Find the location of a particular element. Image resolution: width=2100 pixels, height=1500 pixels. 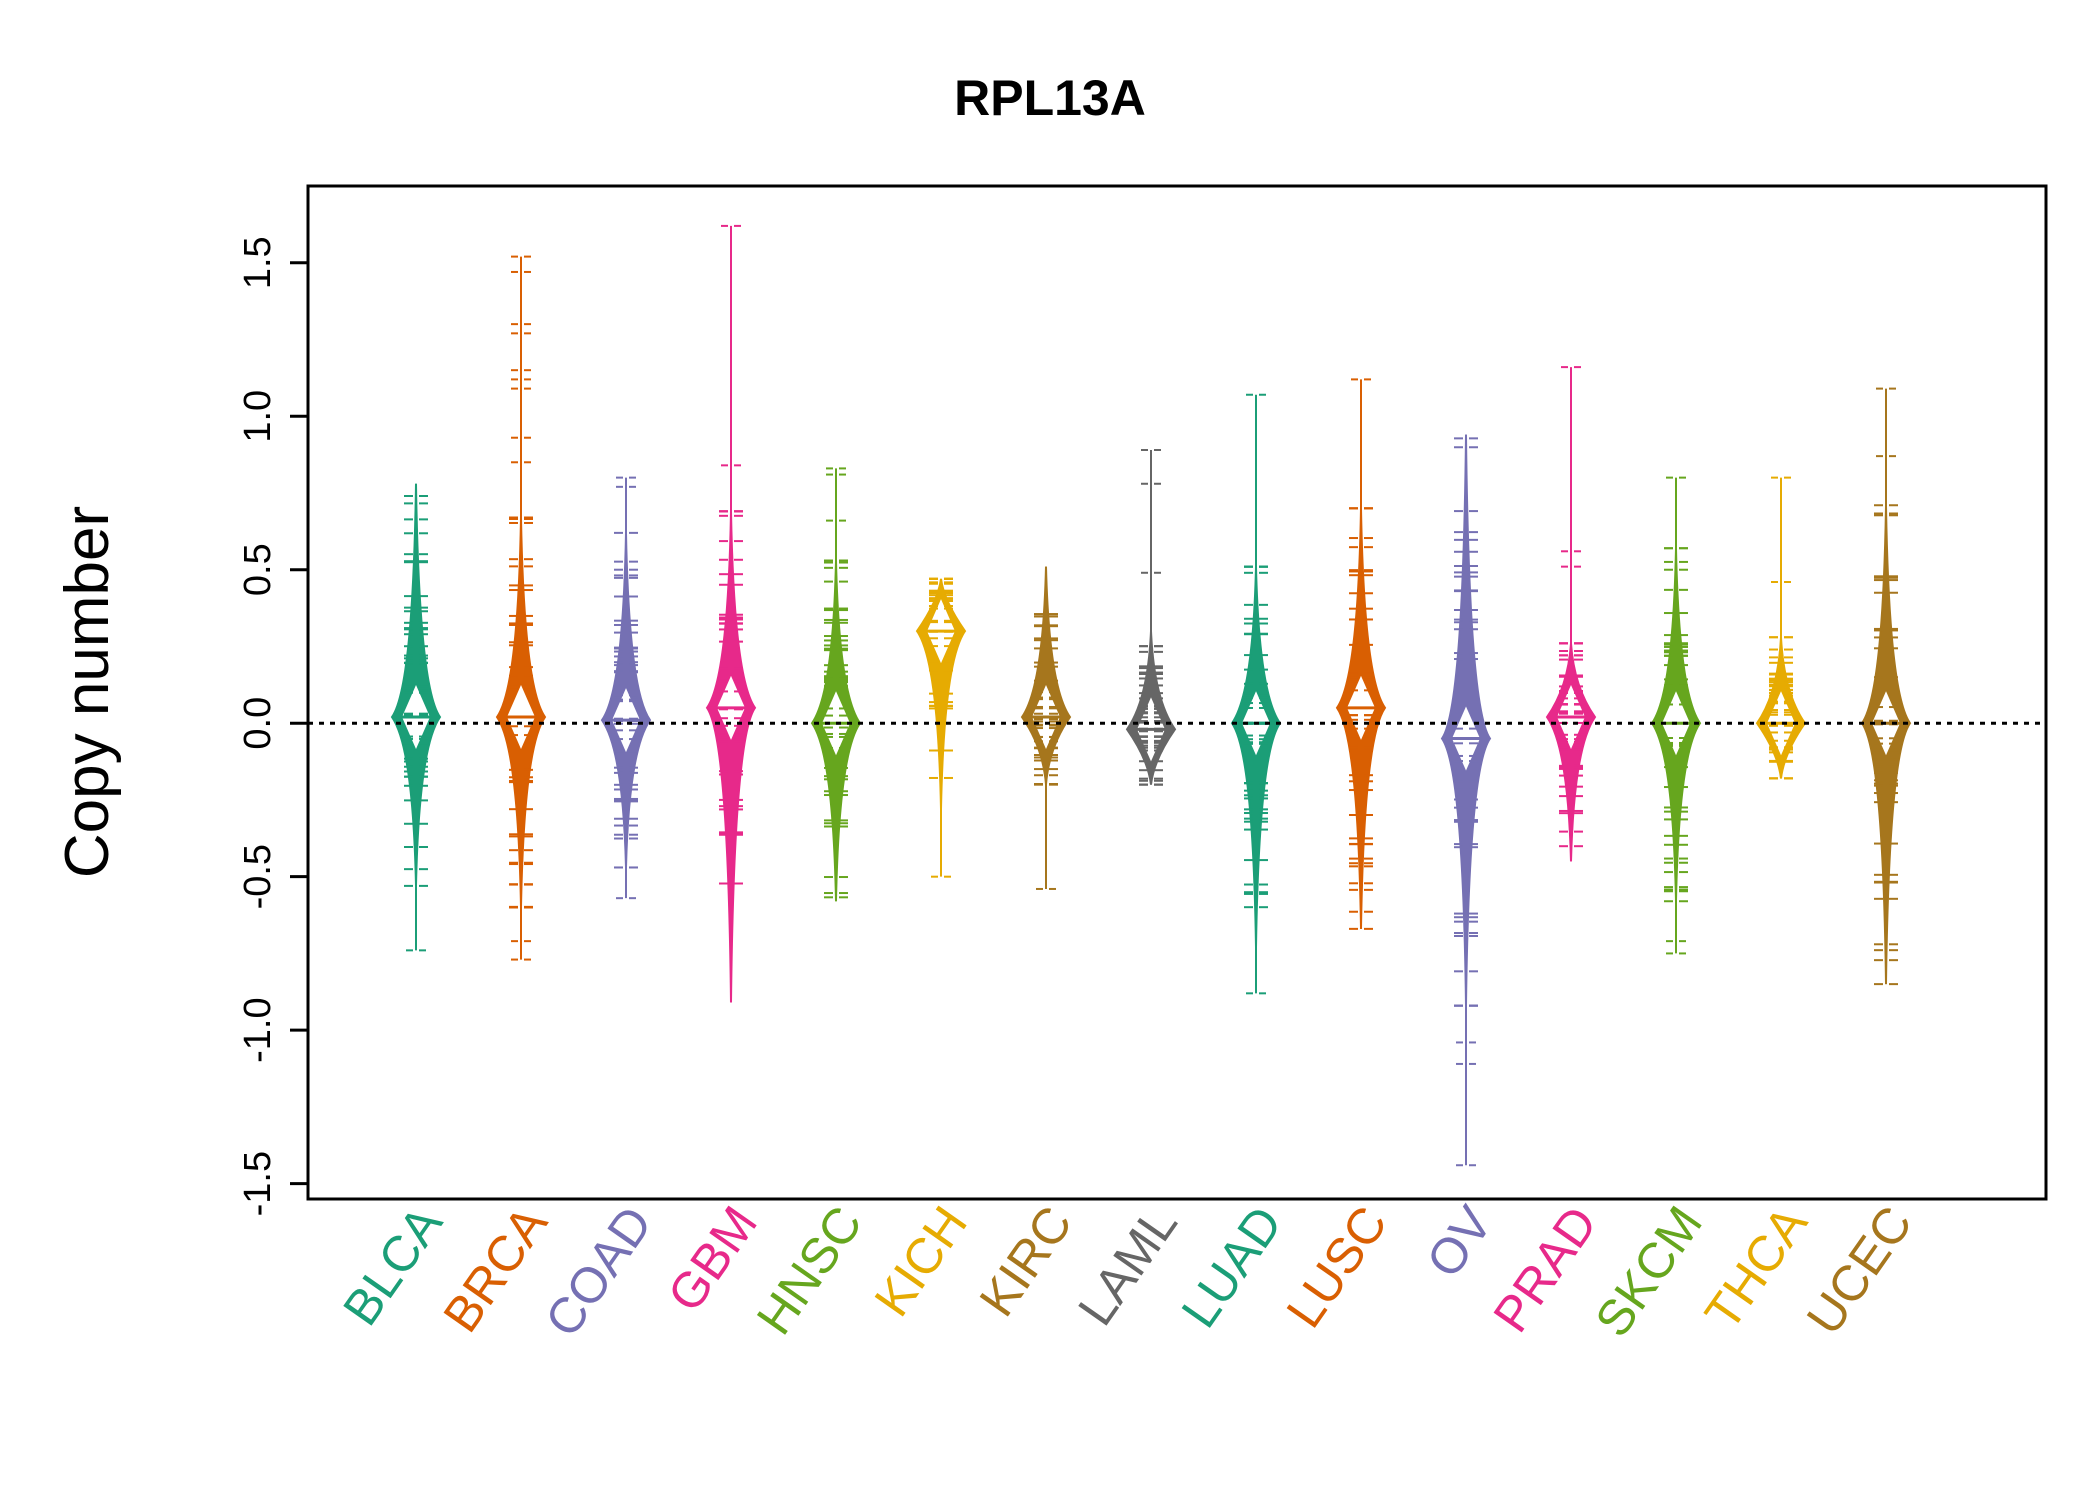

bean-kirc is located at coordinates (1046, 728).